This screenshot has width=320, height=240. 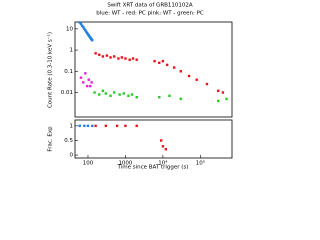 I want to click on x-tick-label: 10⁵, so click(x=200, y=163).